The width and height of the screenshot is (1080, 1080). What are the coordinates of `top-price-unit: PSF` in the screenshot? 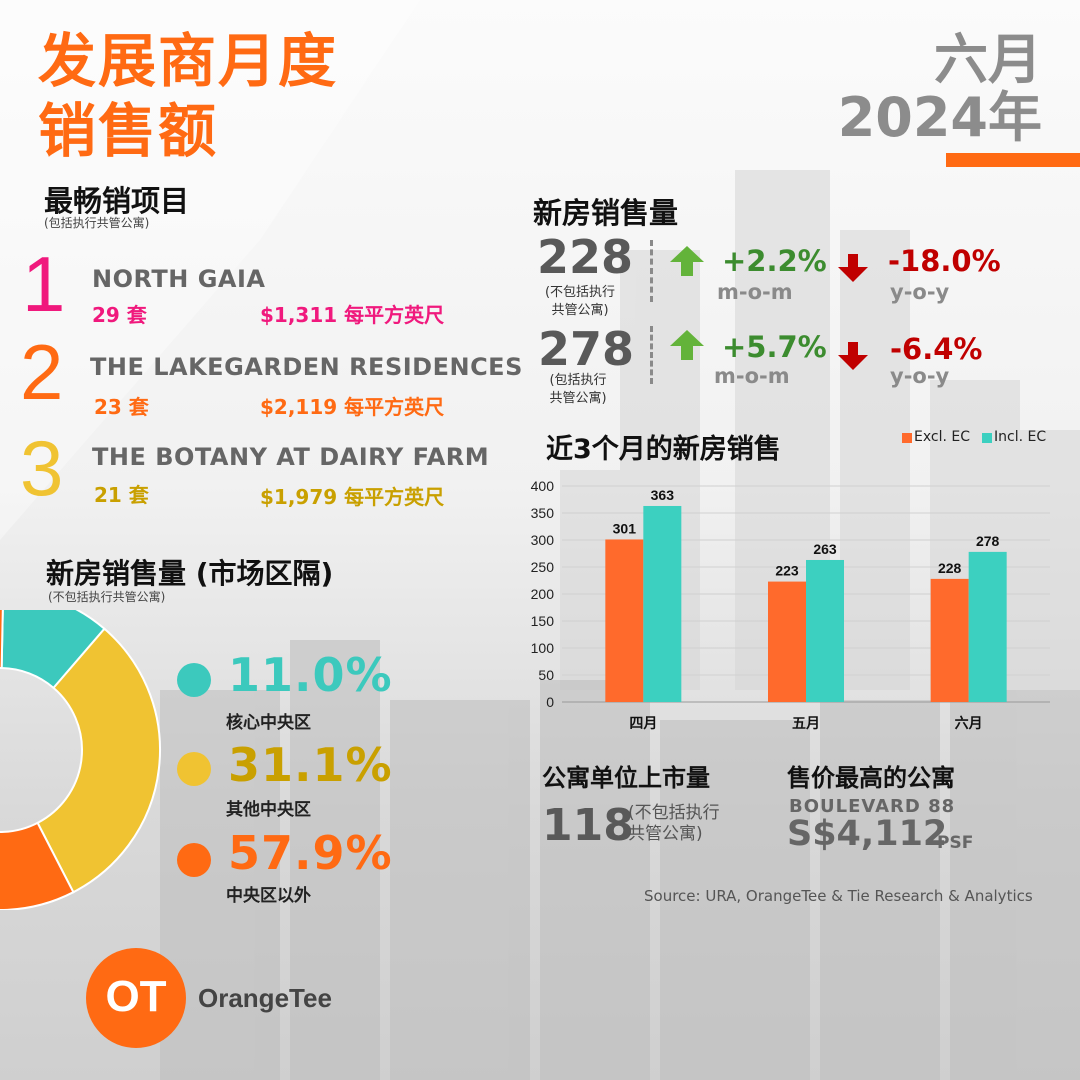 It's located at (955, 843).